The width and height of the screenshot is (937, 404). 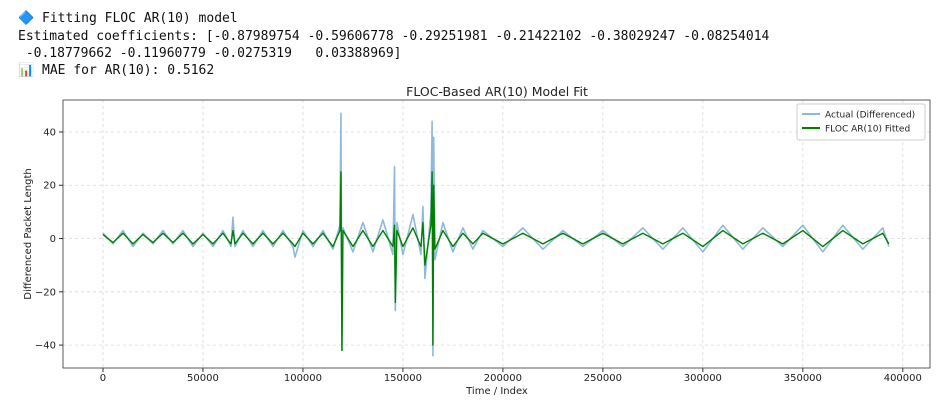 I want to click on legend-label: FLOC AR(10) Fitted, so click(x=867, y=130).